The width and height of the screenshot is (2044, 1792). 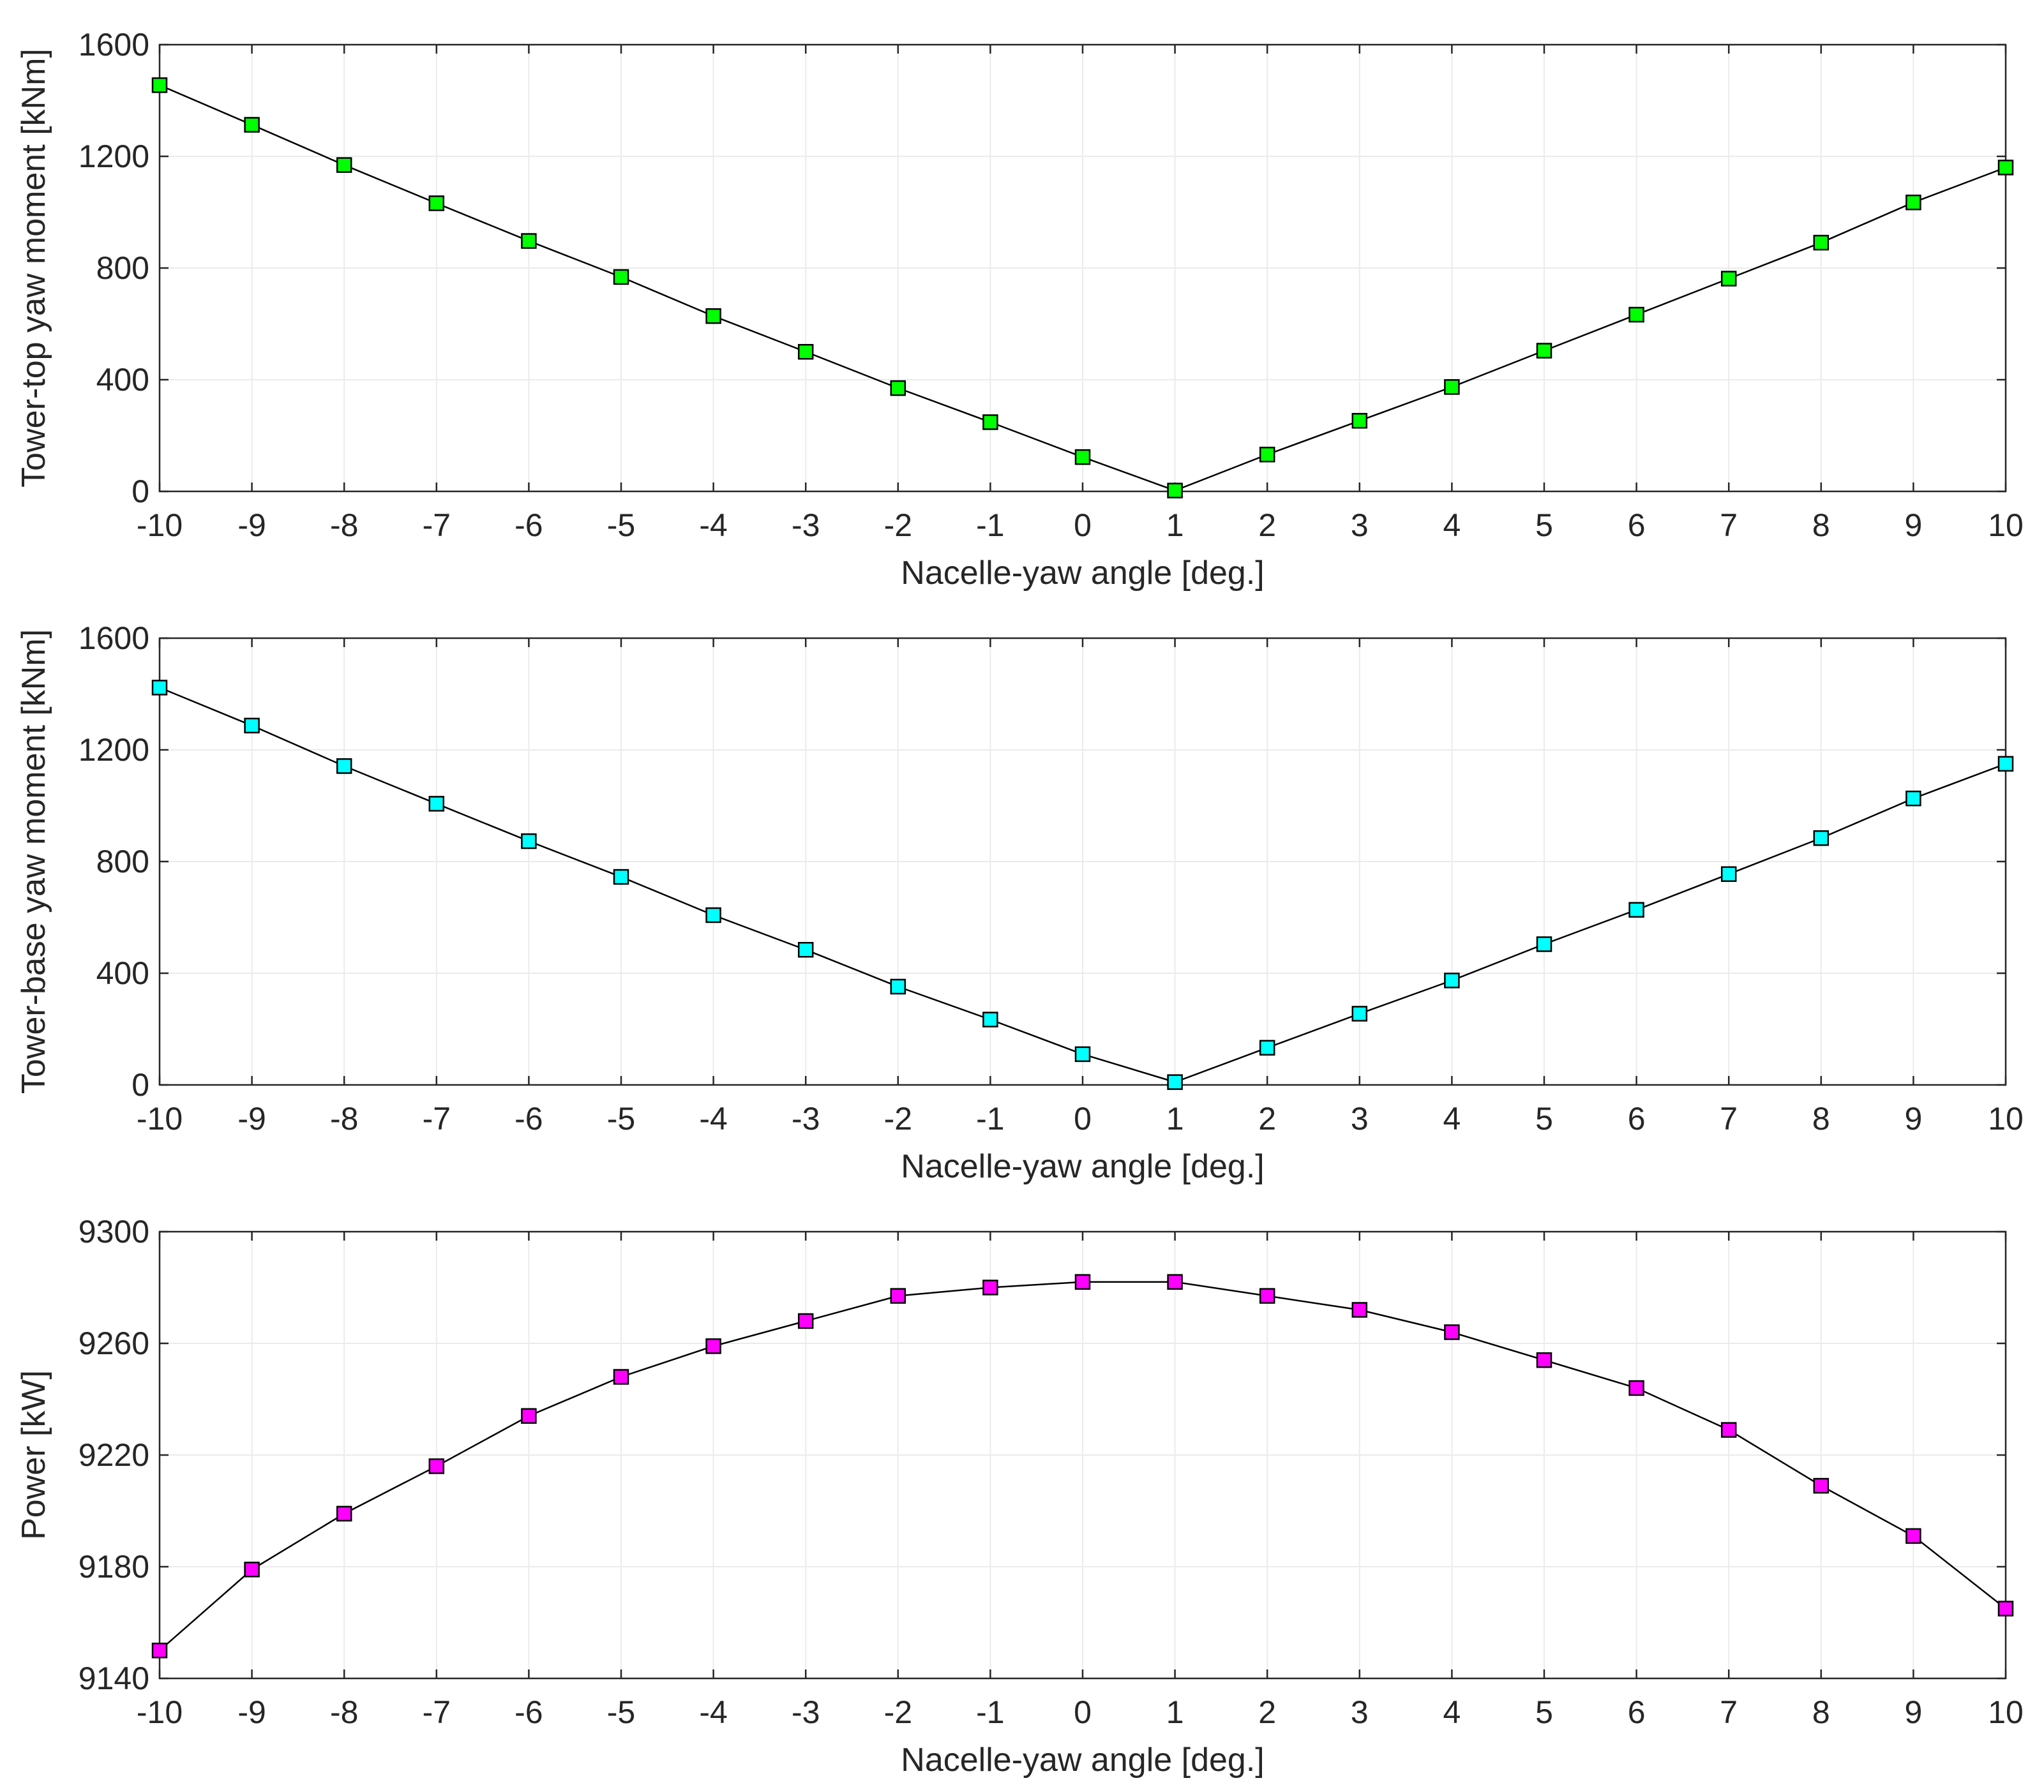 What do you see at coordinates (114, 45) in the screenshot?
I see `y-tick-label: 1600` at bounding box center [114, 45].